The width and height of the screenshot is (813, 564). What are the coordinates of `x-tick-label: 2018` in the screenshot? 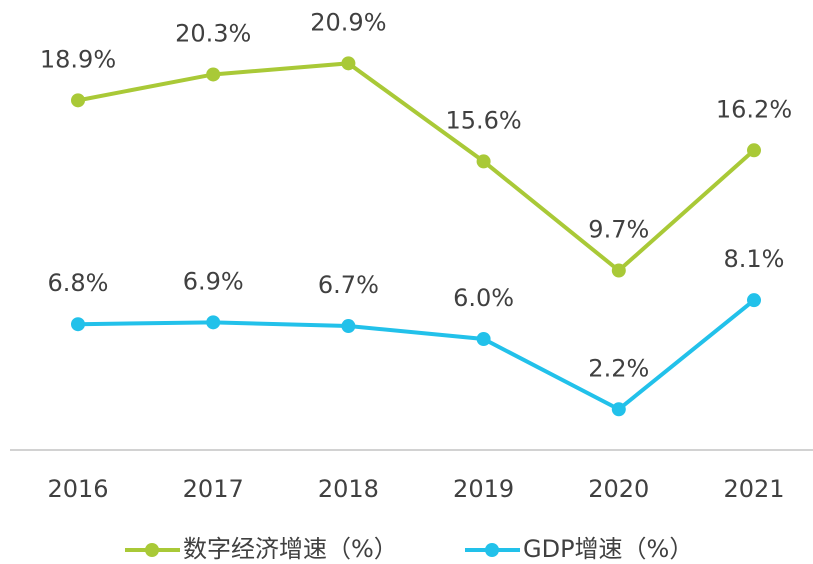 It's located at (348, 489).